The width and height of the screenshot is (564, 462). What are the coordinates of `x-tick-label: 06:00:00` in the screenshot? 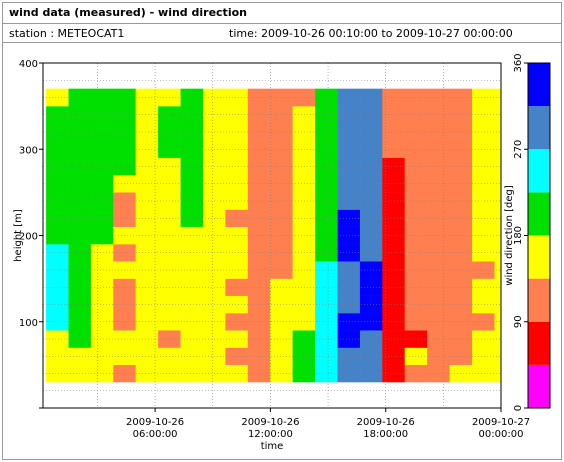 It's located at (155, 434).